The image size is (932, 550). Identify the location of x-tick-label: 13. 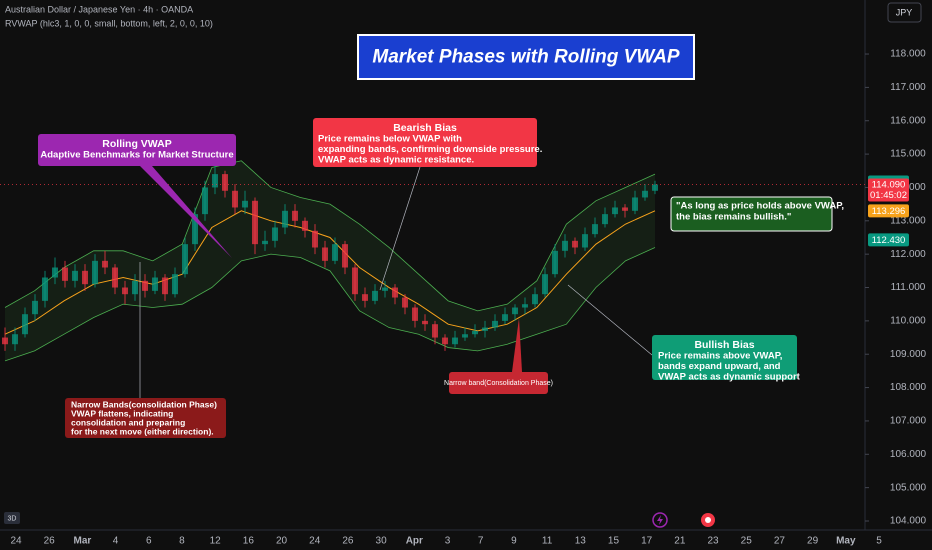
(581, 541).